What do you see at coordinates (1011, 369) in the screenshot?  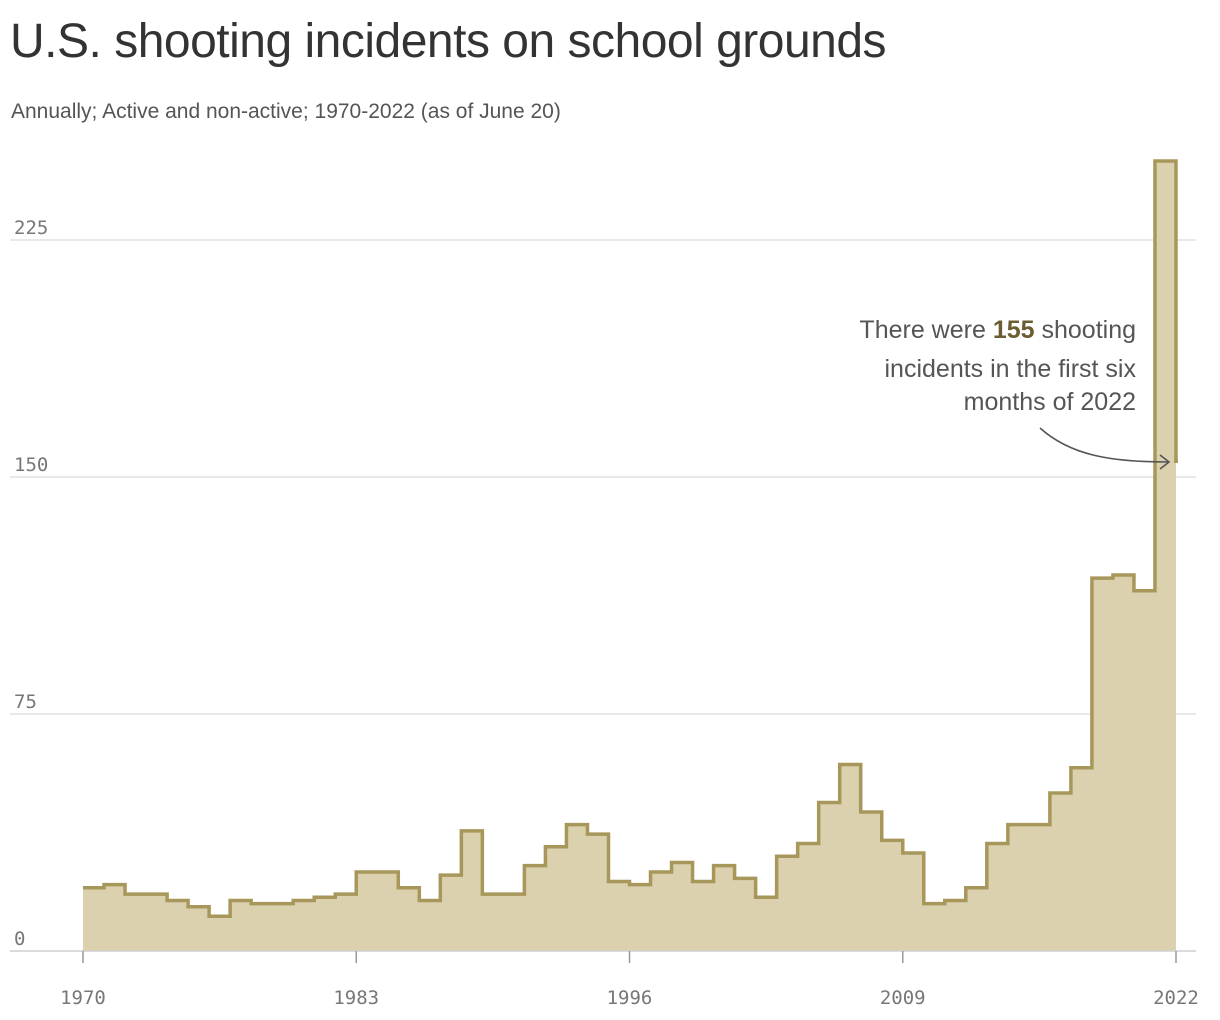 I see `annotation-line-2: incidents in the first six` at bounding box center [1011, 369].